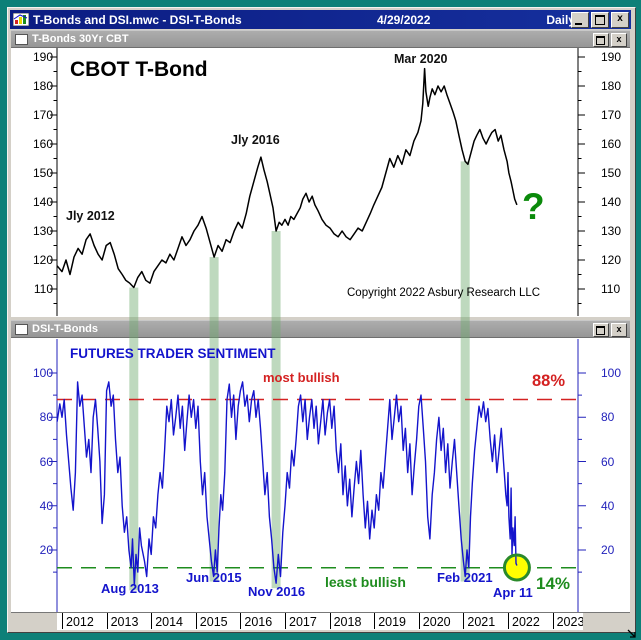 This screenshot has height=640, width=641. What do you see at coordinates (606, 621) in the screenshot?
I see `x-axis-right-gutter` at bounding box center [606, 621].